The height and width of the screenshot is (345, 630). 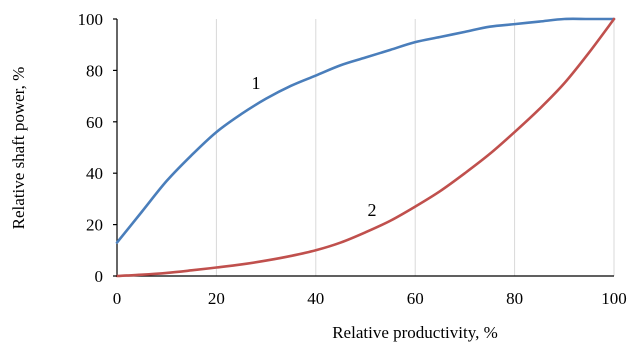 What do you see at coordinates (94, 122) in the screenshot?
I see `y-tick-label: 60` at bounding box center [94, 122].